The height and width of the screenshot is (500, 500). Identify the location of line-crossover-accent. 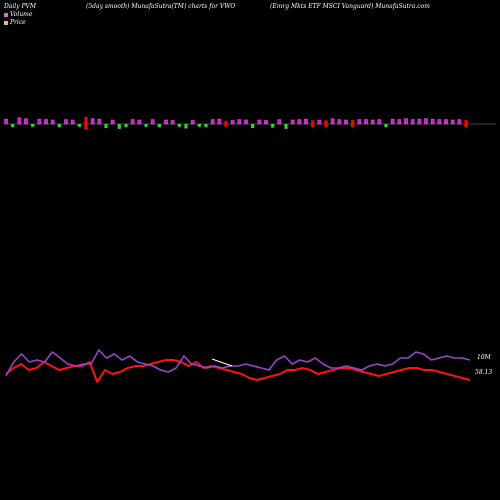
(222, 362).